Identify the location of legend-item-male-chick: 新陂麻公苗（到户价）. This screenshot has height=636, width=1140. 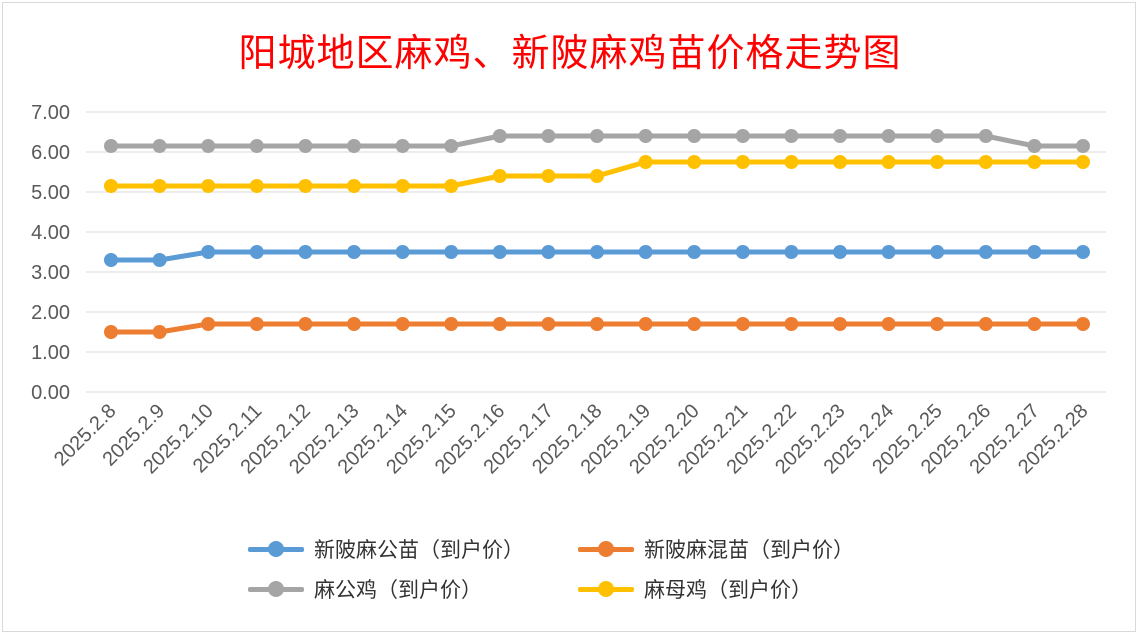
(386, 549).